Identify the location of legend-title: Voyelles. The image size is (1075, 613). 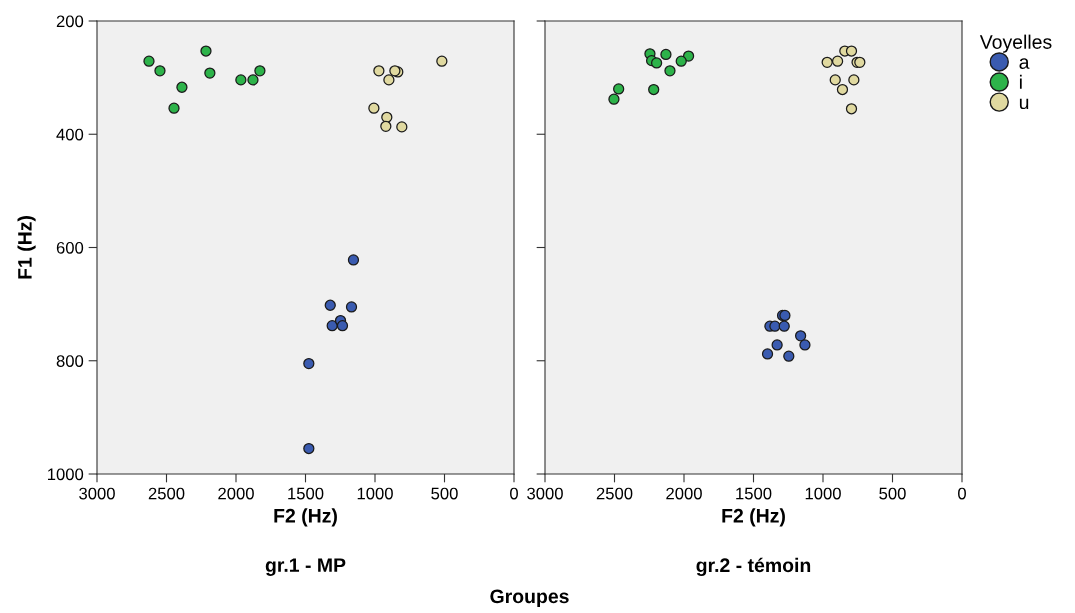
(1015, 43).